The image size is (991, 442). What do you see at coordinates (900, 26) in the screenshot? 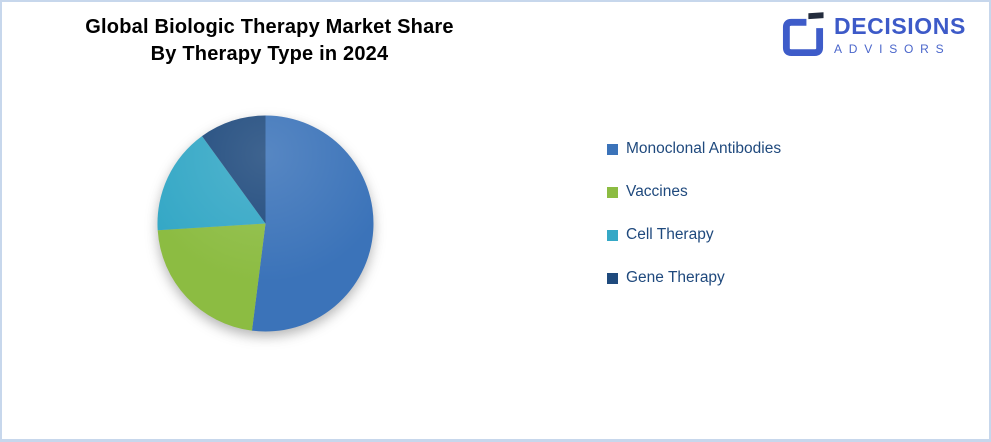
I see `logo-name: DECISIONS` at bounding box center [900, 26].